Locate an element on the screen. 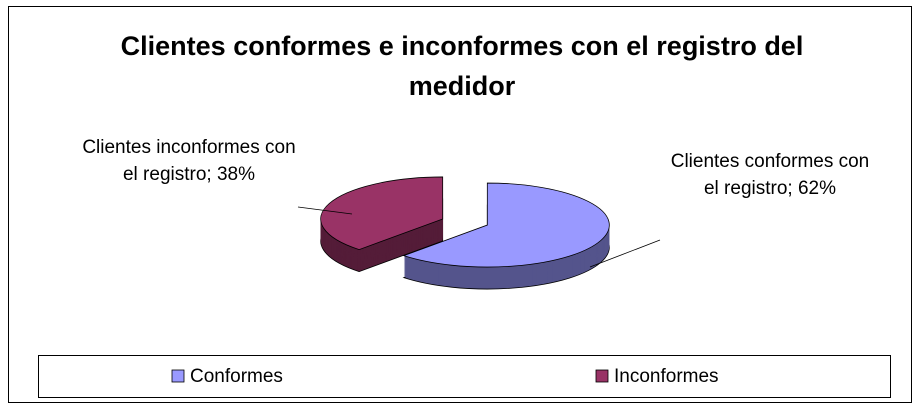 This screenshot has width=917, height=407. legend-label: Inconformes is located at coordinates (666, 376).